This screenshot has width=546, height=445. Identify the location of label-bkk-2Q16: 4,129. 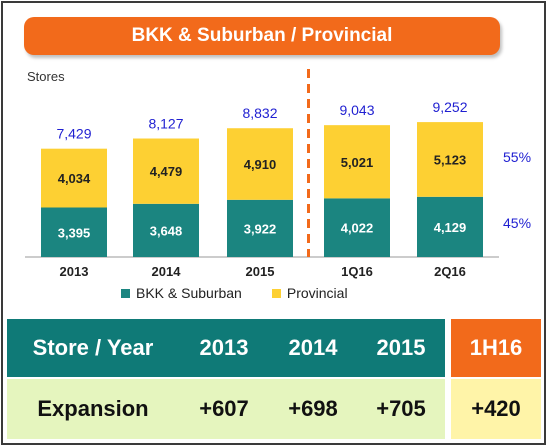
(450, 227).